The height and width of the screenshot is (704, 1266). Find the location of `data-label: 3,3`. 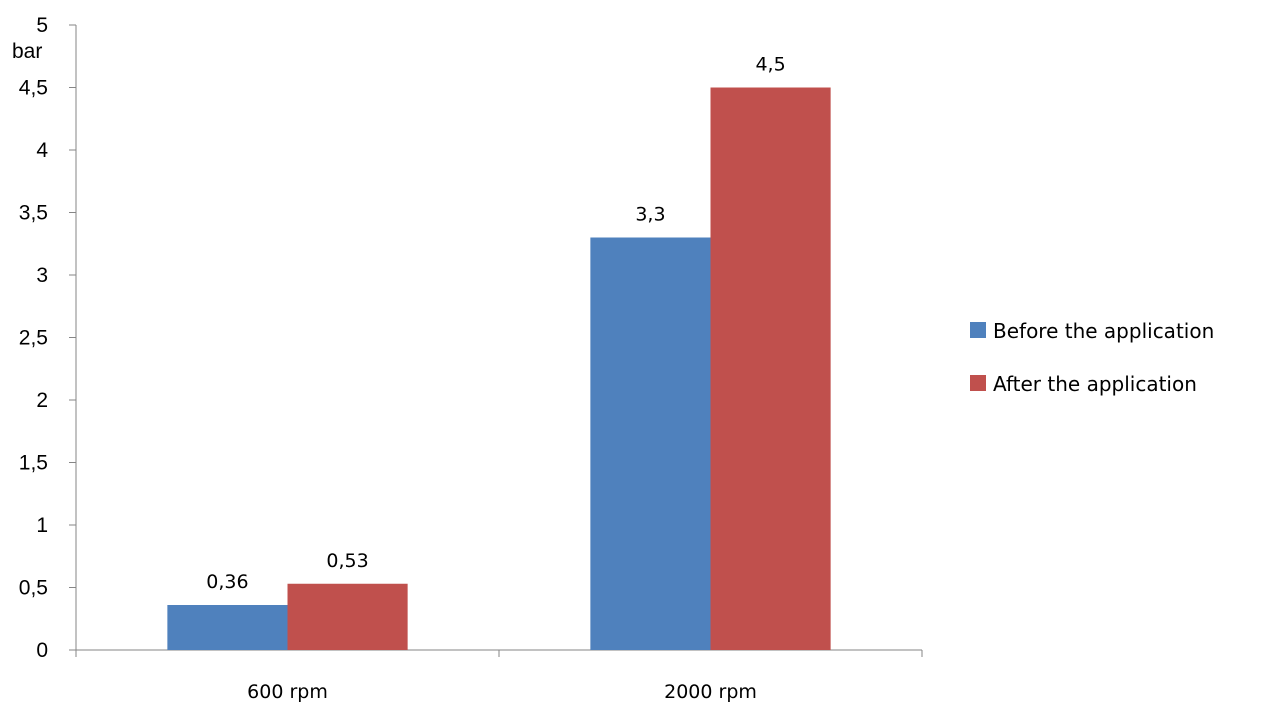

data-label: 3,3 is located at coordinates (650, 215).